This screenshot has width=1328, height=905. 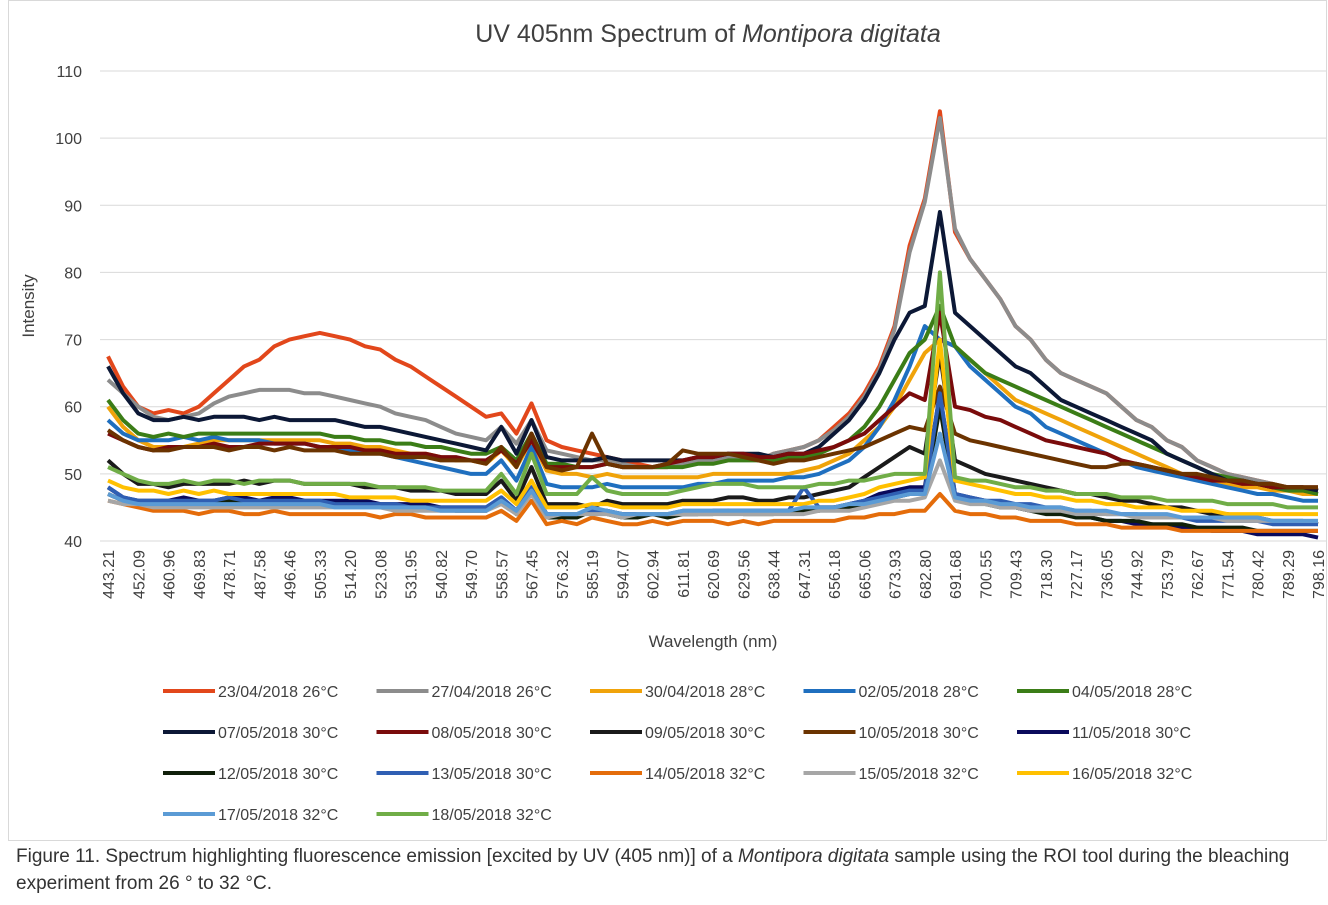 I want to click on legend-label: 07/05/2018 30°C, so click(x=278, y=733).